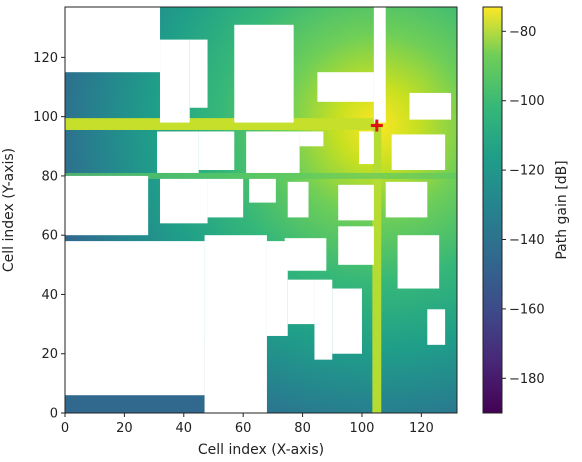 This screenshot has height=462, width=582. What do you see at coordinates (124, 428) in the screenshot?
I see `x-tick-label: 20` at bounding box center [124, 428].